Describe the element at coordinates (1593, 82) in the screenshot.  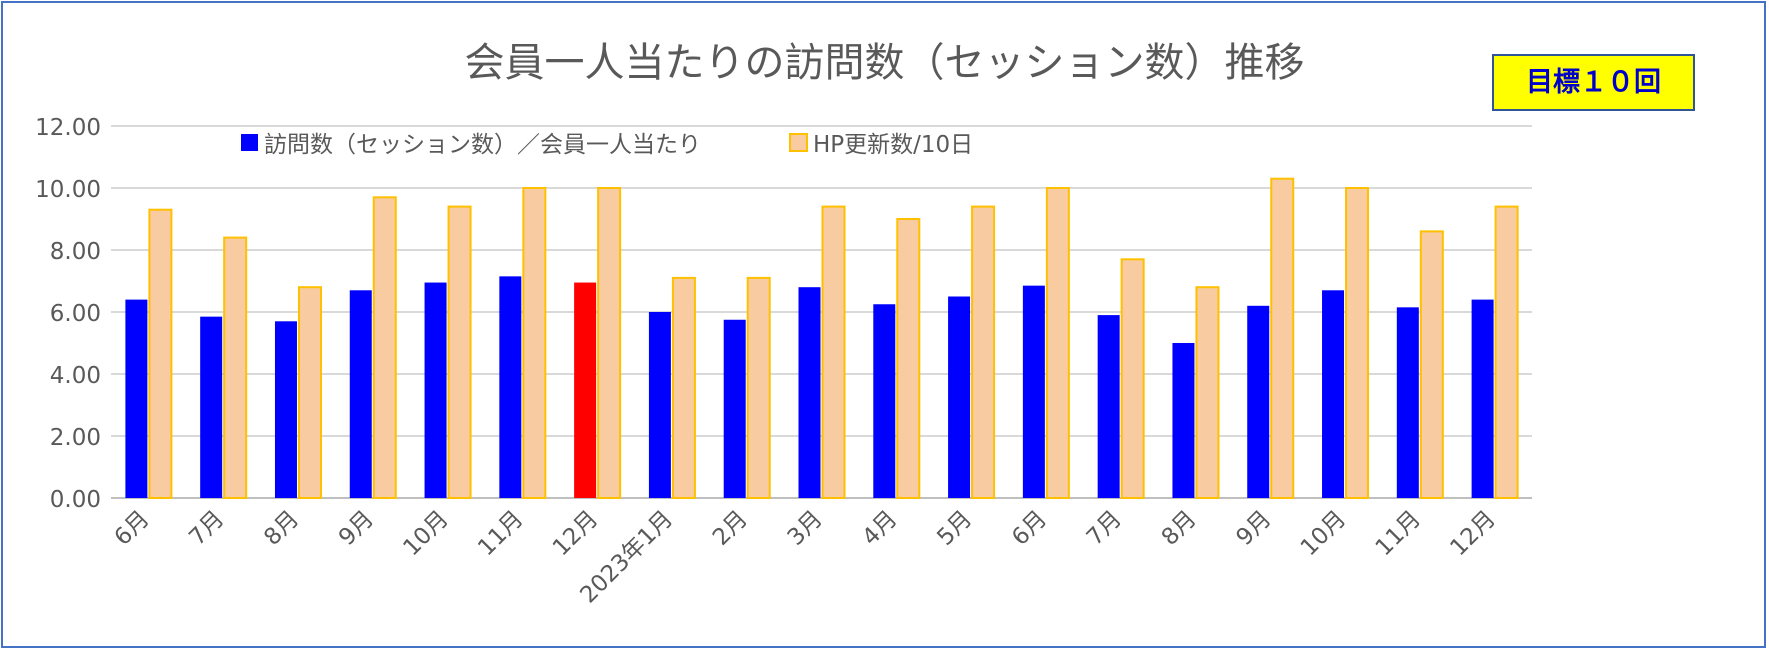
I see `target-label: 目標１０回` at that location.